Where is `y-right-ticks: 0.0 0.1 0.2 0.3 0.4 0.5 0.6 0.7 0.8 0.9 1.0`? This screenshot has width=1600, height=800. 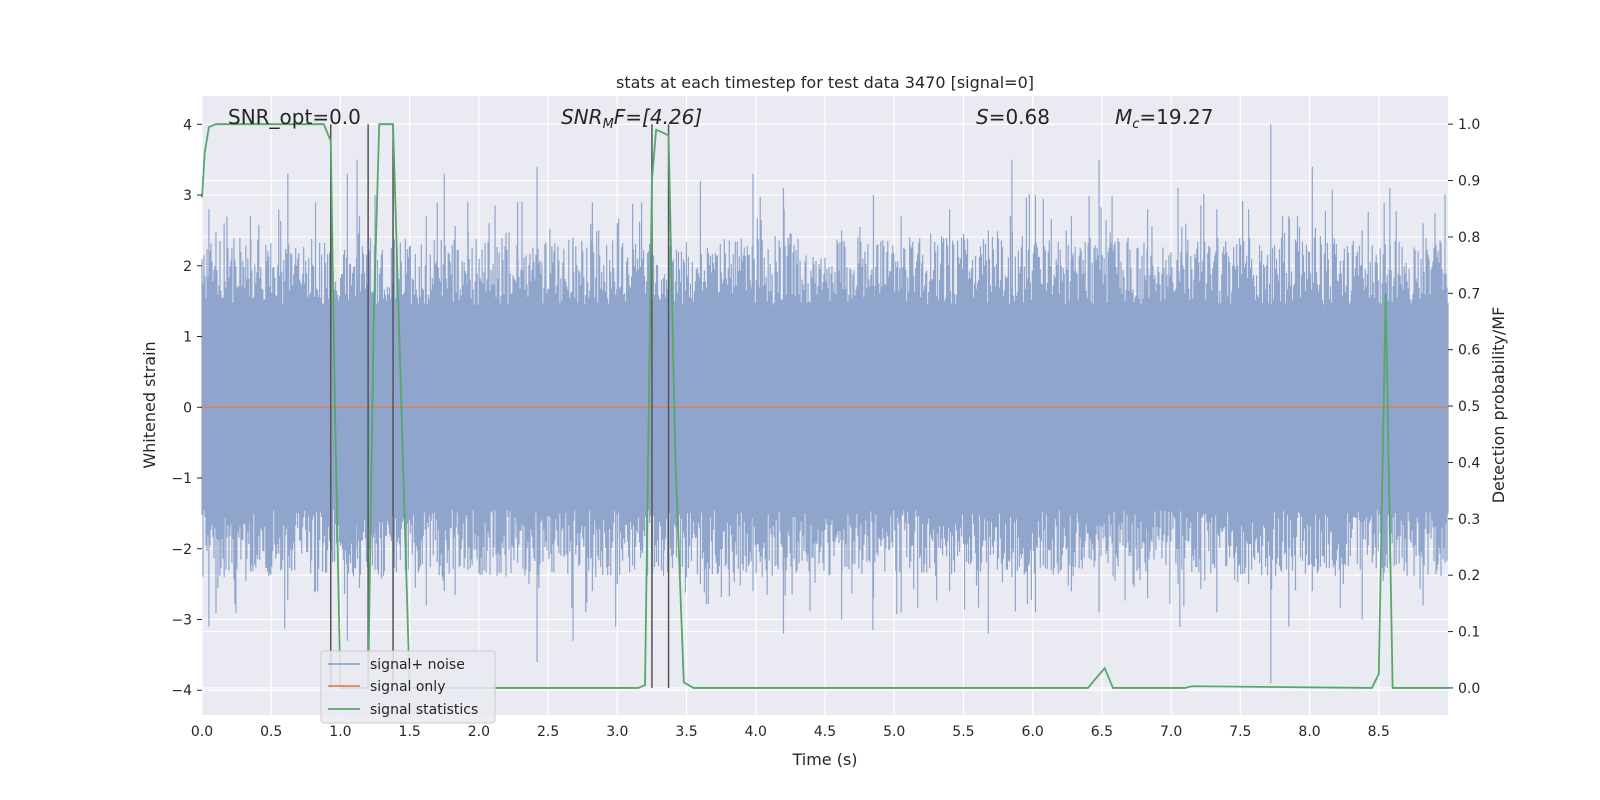 y-right-ticks: 0.0 0.1 0.2 0.3 0.4 0.5 0.6 0.7 0.8 0.9 1.0 is located at coordinates (1464, 407).